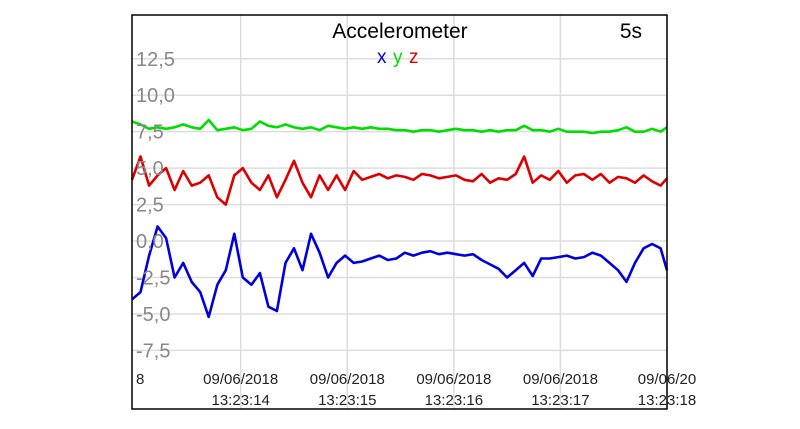 The height and width of the screenshot is (429, 800). What do you see at coordinates (241, 400) in the screenshot?
I see `x-tick-time-label: 13:23:14` at bounding box center [241, 400].